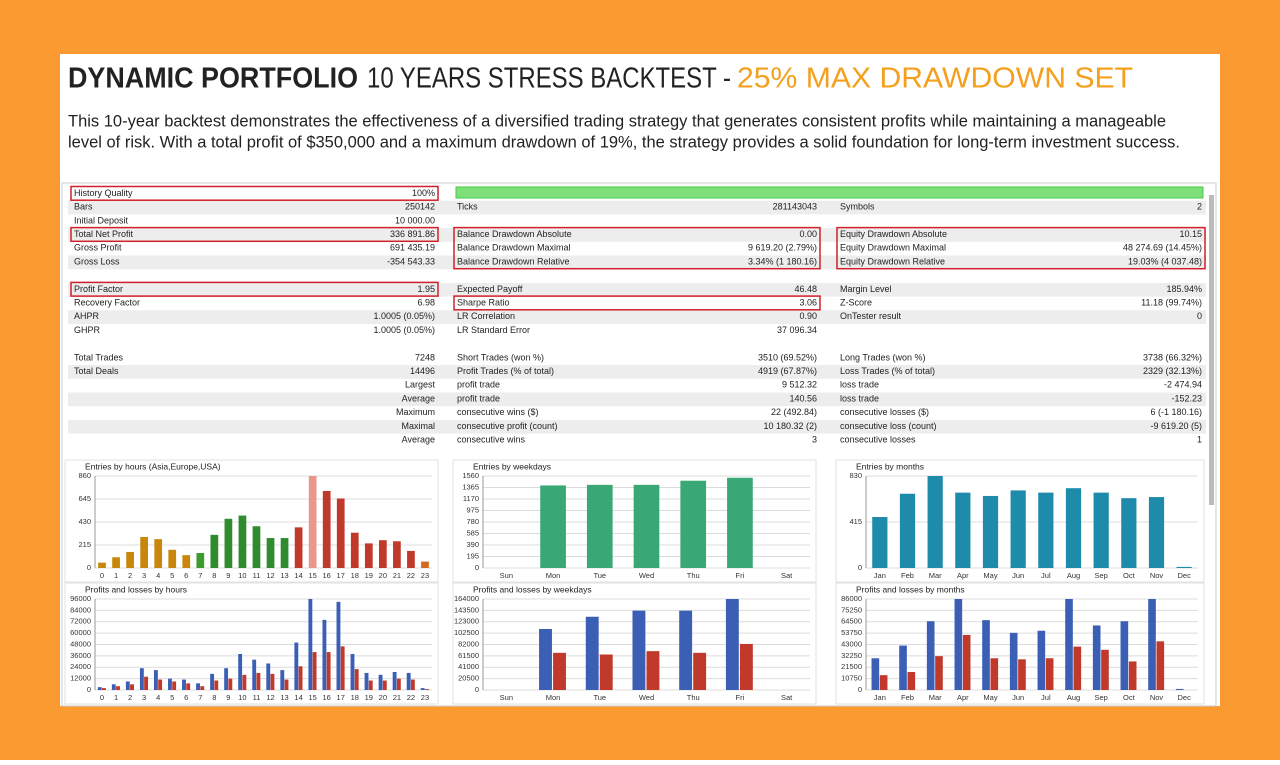  I want to click on x-tick-label: Fri, so click(740, 697).